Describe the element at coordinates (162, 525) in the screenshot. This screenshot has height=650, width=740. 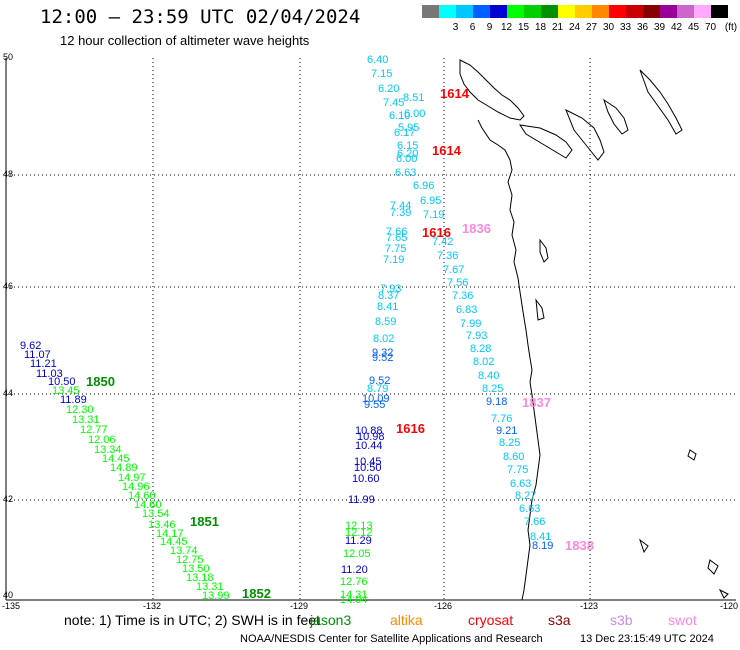
I see `wave-height-value: 13.46` at that location.